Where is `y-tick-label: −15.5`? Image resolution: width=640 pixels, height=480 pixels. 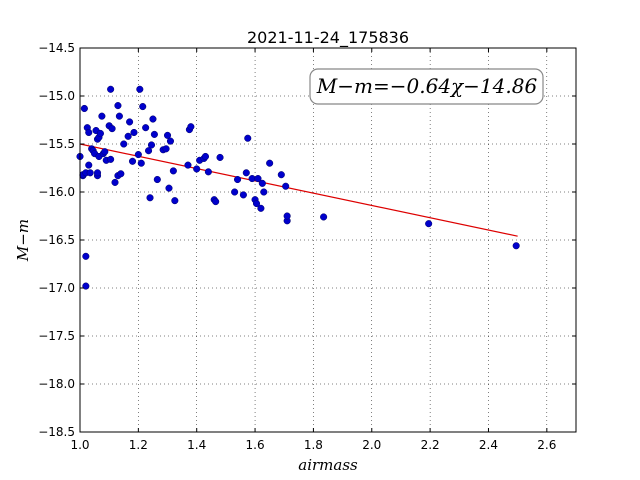
y-tick-label: −15.5 is located at coordinates (56, 144).